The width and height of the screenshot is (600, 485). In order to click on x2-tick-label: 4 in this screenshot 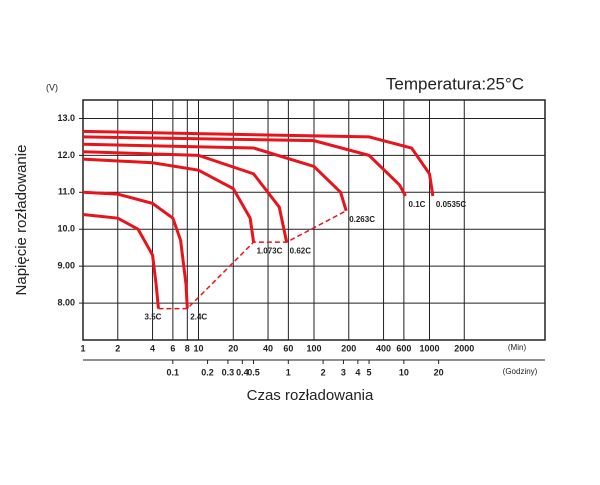, I will do `click(357, 372)`.